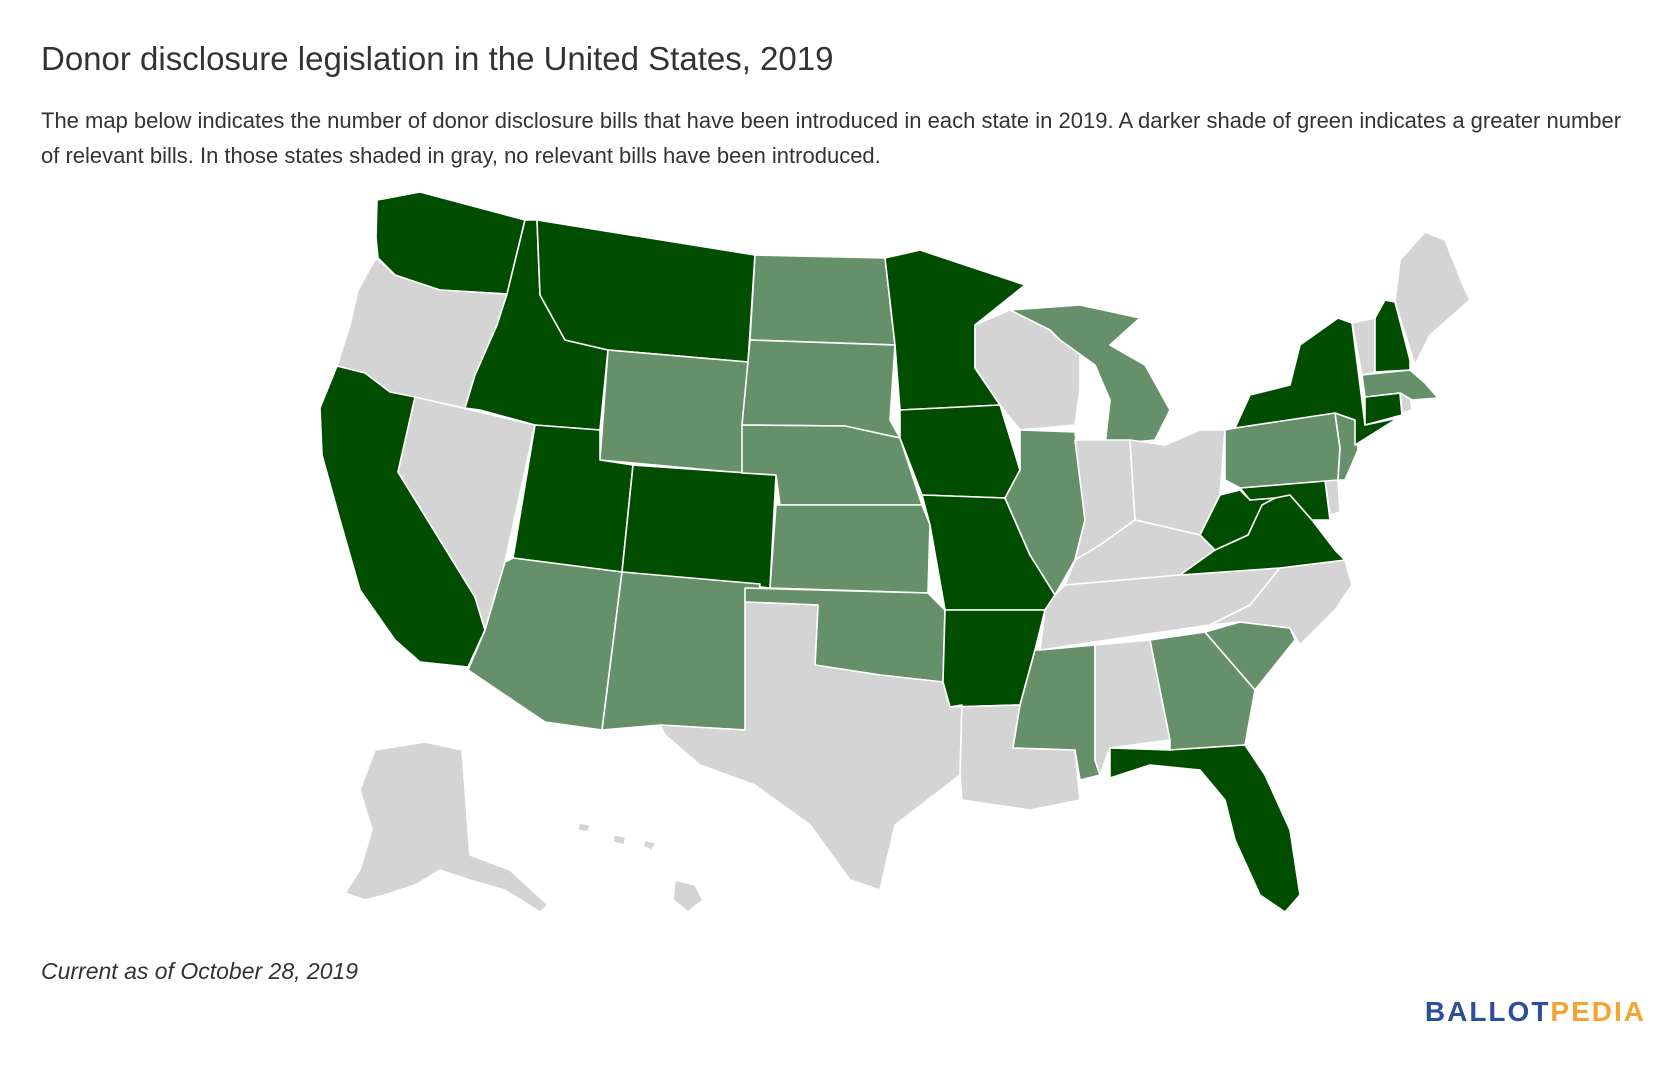 This screenshot has height=1080, width=1680. What do you see at coordinates (402, 516) in the screenshot?
I see `state-CA` at bounding box center [402, 516].